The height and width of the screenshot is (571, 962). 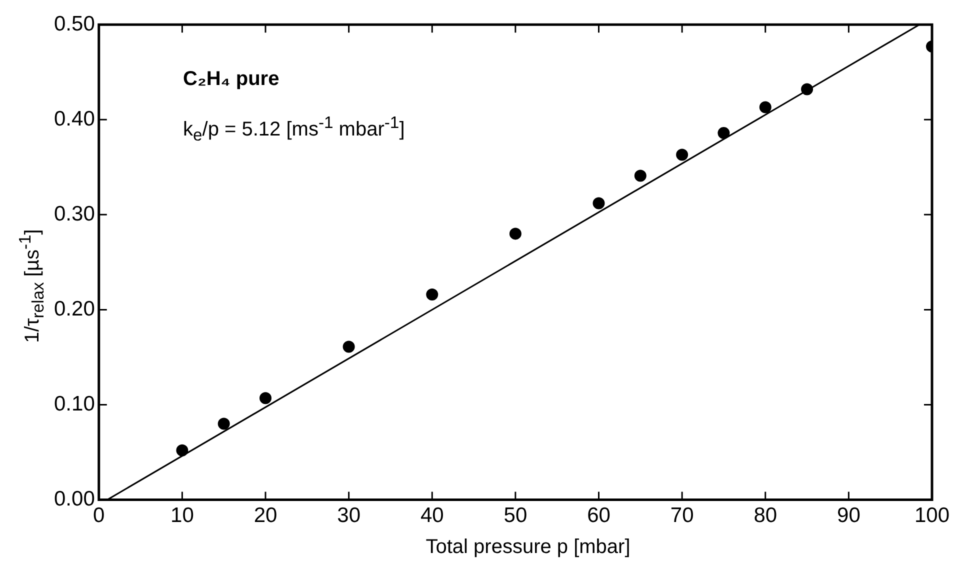 What do you see at coordinates (598, 516) in the screenshot?
I see `x-tick-label: 60` at bounding box center [598, 516].